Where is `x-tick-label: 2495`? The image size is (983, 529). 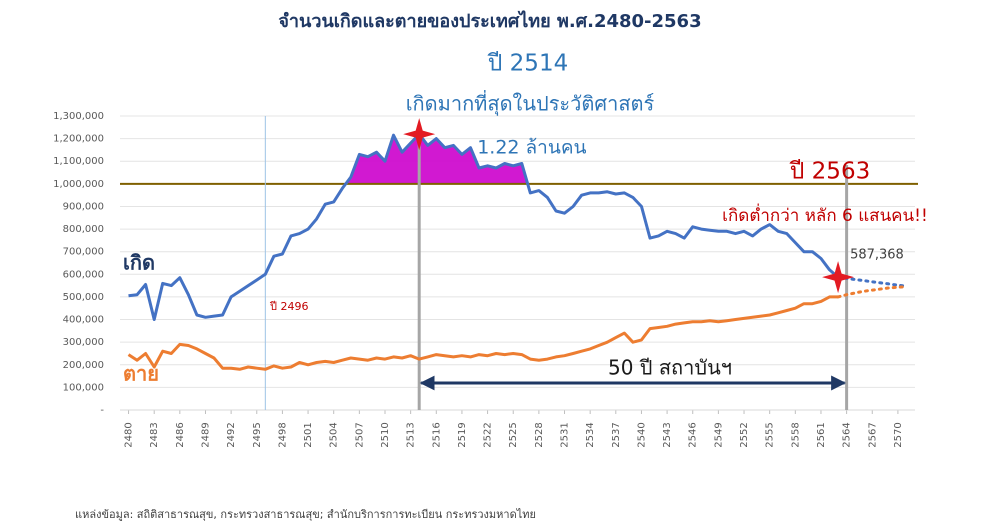 x-tick-label: 2495 is located at coordinates (257, 434).